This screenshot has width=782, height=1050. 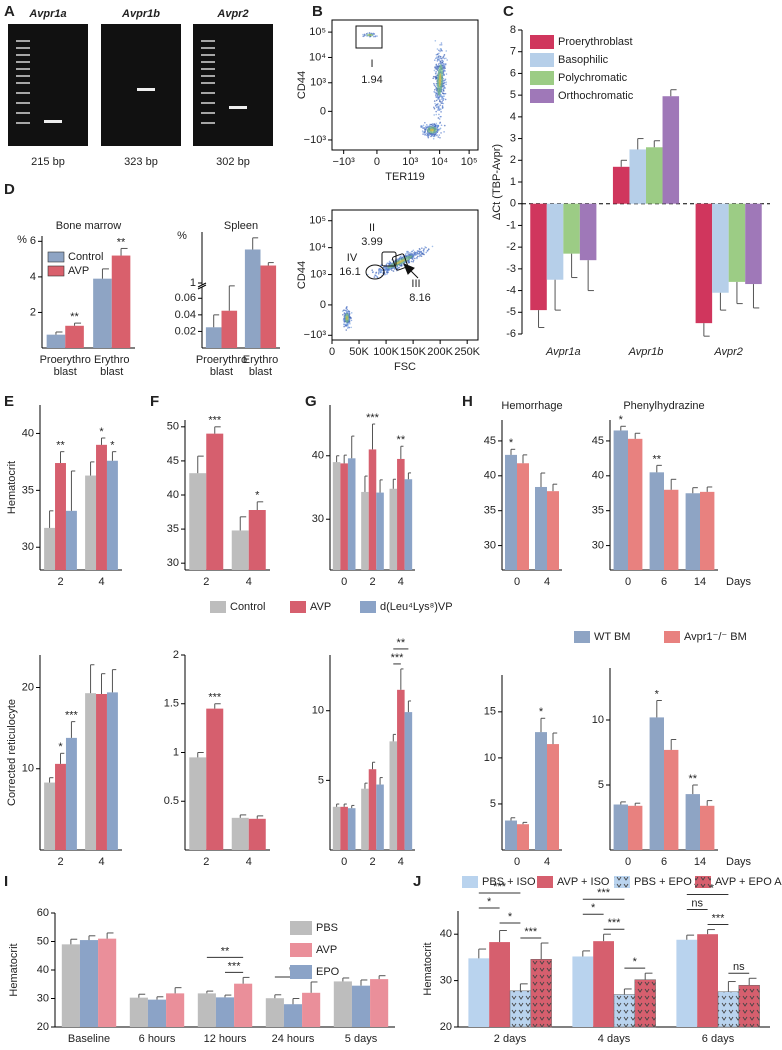 What do you see at coordinates (563, 352) in the screenshot?
I see `x-tick-label: Avpr1a` at bounding box center [563, 352].